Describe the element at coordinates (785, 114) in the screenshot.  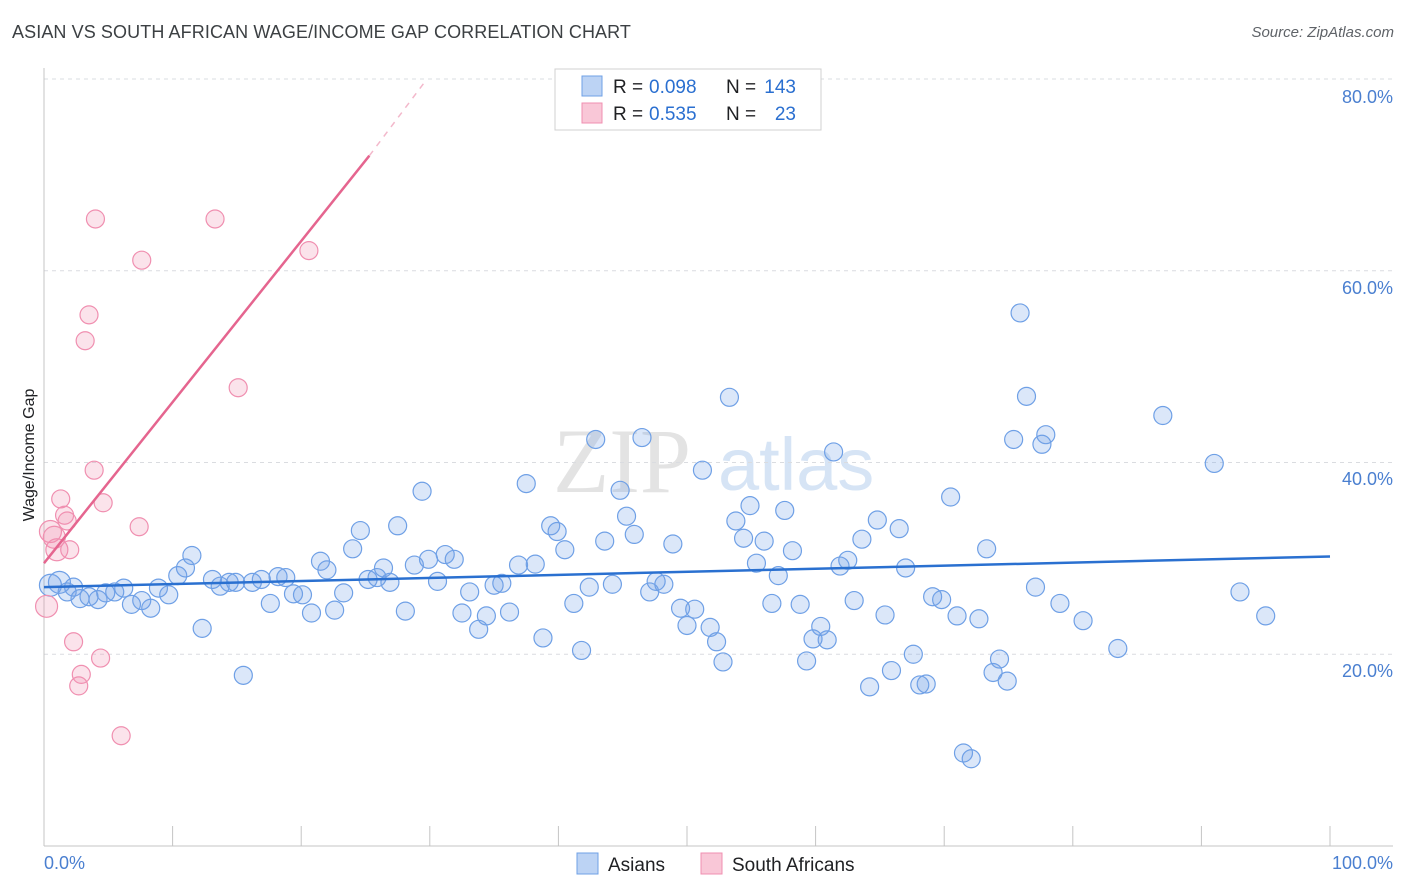
I see `legend-n-value-south-africans: 23` at that location.